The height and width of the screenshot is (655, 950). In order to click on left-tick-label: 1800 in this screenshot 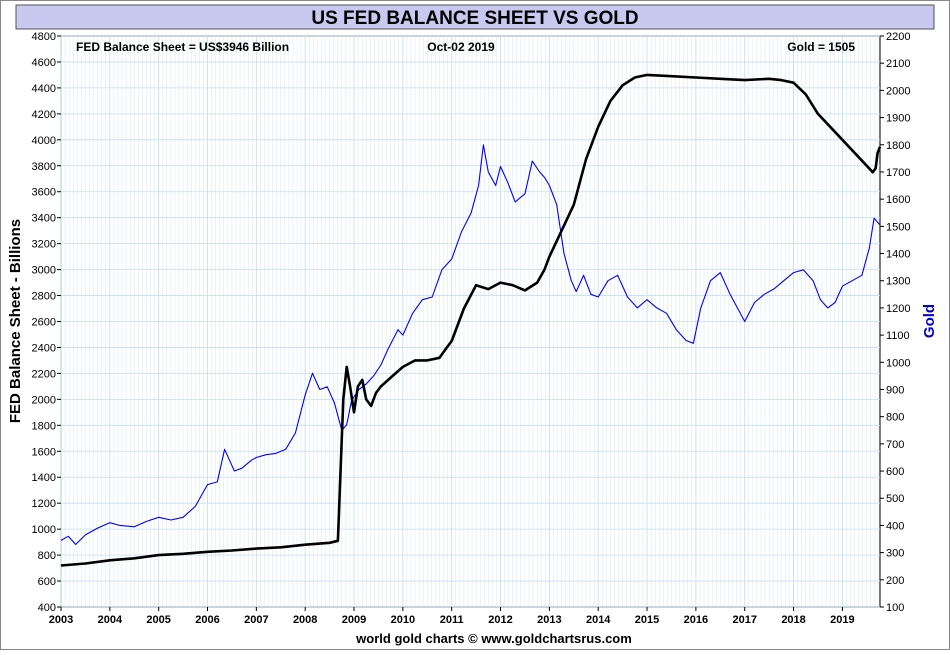, I will do `click(44, 426)`.